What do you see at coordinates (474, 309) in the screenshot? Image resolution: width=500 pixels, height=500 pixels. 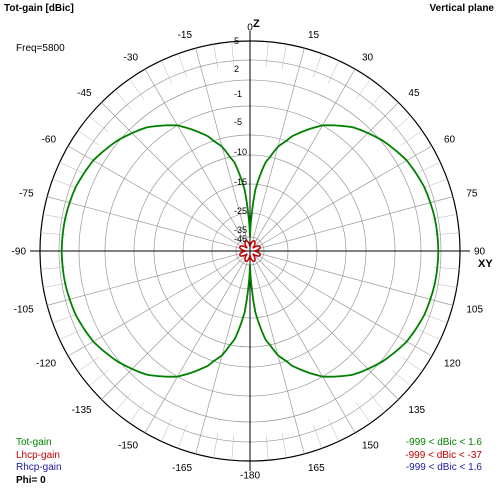 I see `angle-tick-label: 105` at bounding box center [474, 309].